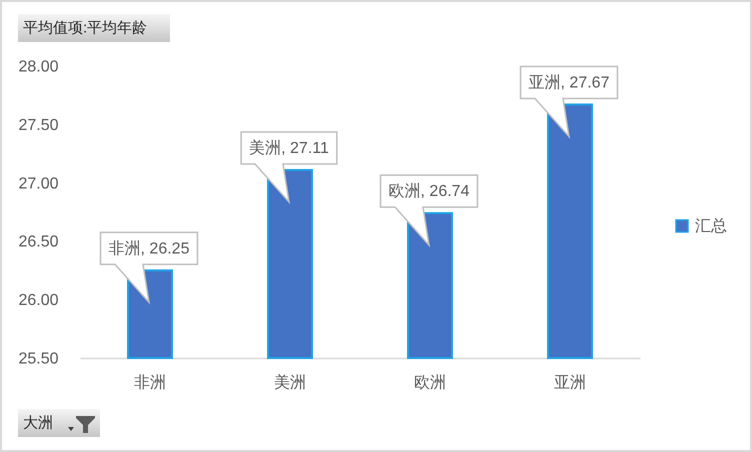 The image size is (752, 452). Describe the element at coordinates (59, 423) in the screenshot. I see `field-button: 大洲` at that location.